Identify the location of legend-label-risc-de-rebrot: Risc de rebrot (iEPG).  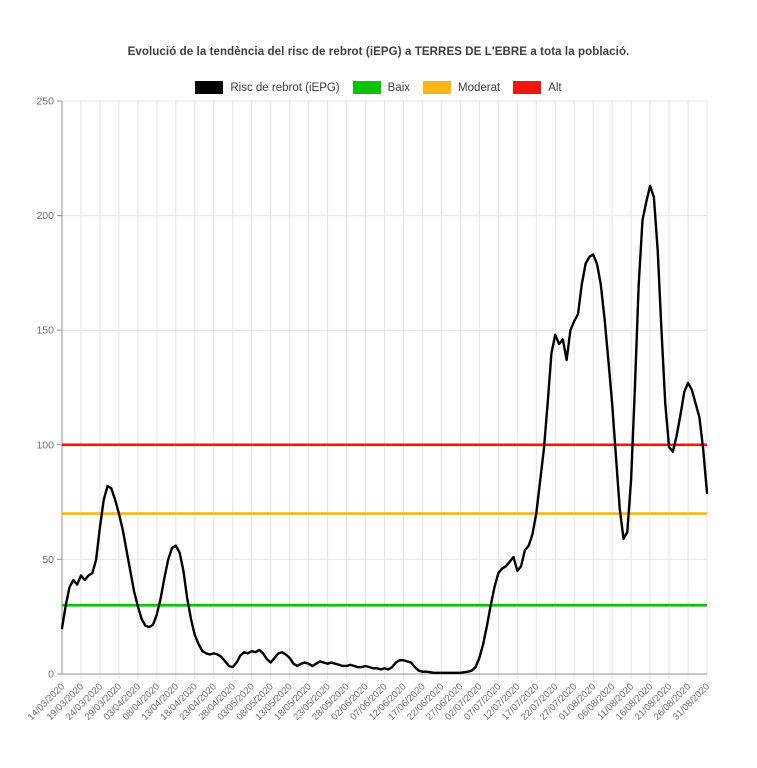
(285, 87).